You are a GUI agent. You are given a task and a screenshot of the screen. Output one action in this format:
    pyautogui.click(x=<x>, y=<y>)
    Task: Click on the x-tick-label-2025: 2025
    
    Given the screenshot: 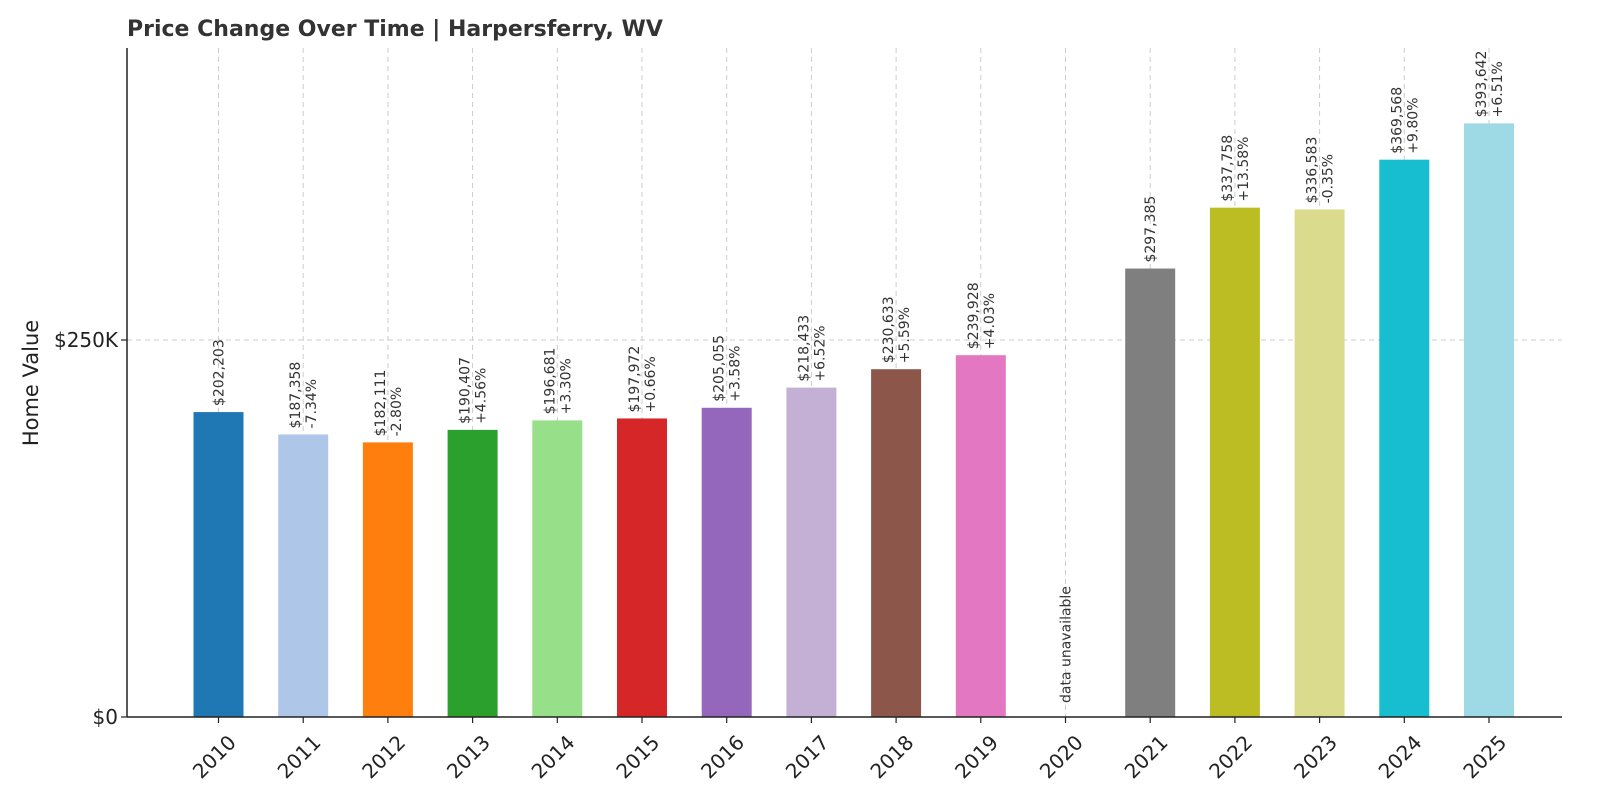 What is the action you would take?
    pyautogui.click(x=1484, y=756)
    